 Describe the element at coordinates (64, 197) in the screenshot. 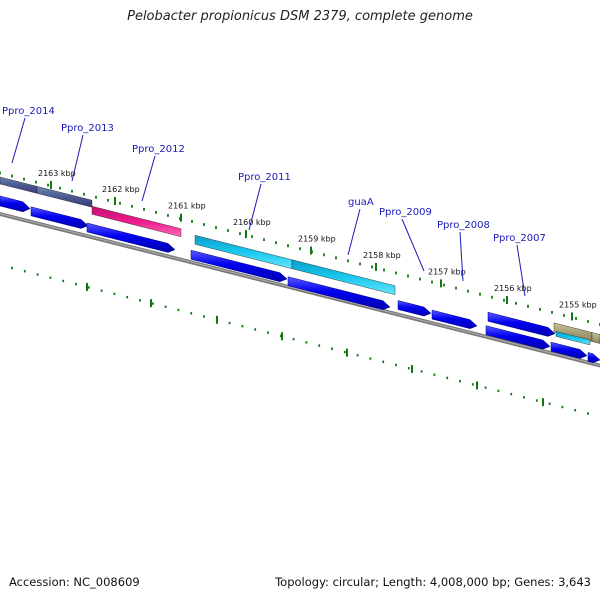

I see `gene-bar-ppro-2013` at that location.